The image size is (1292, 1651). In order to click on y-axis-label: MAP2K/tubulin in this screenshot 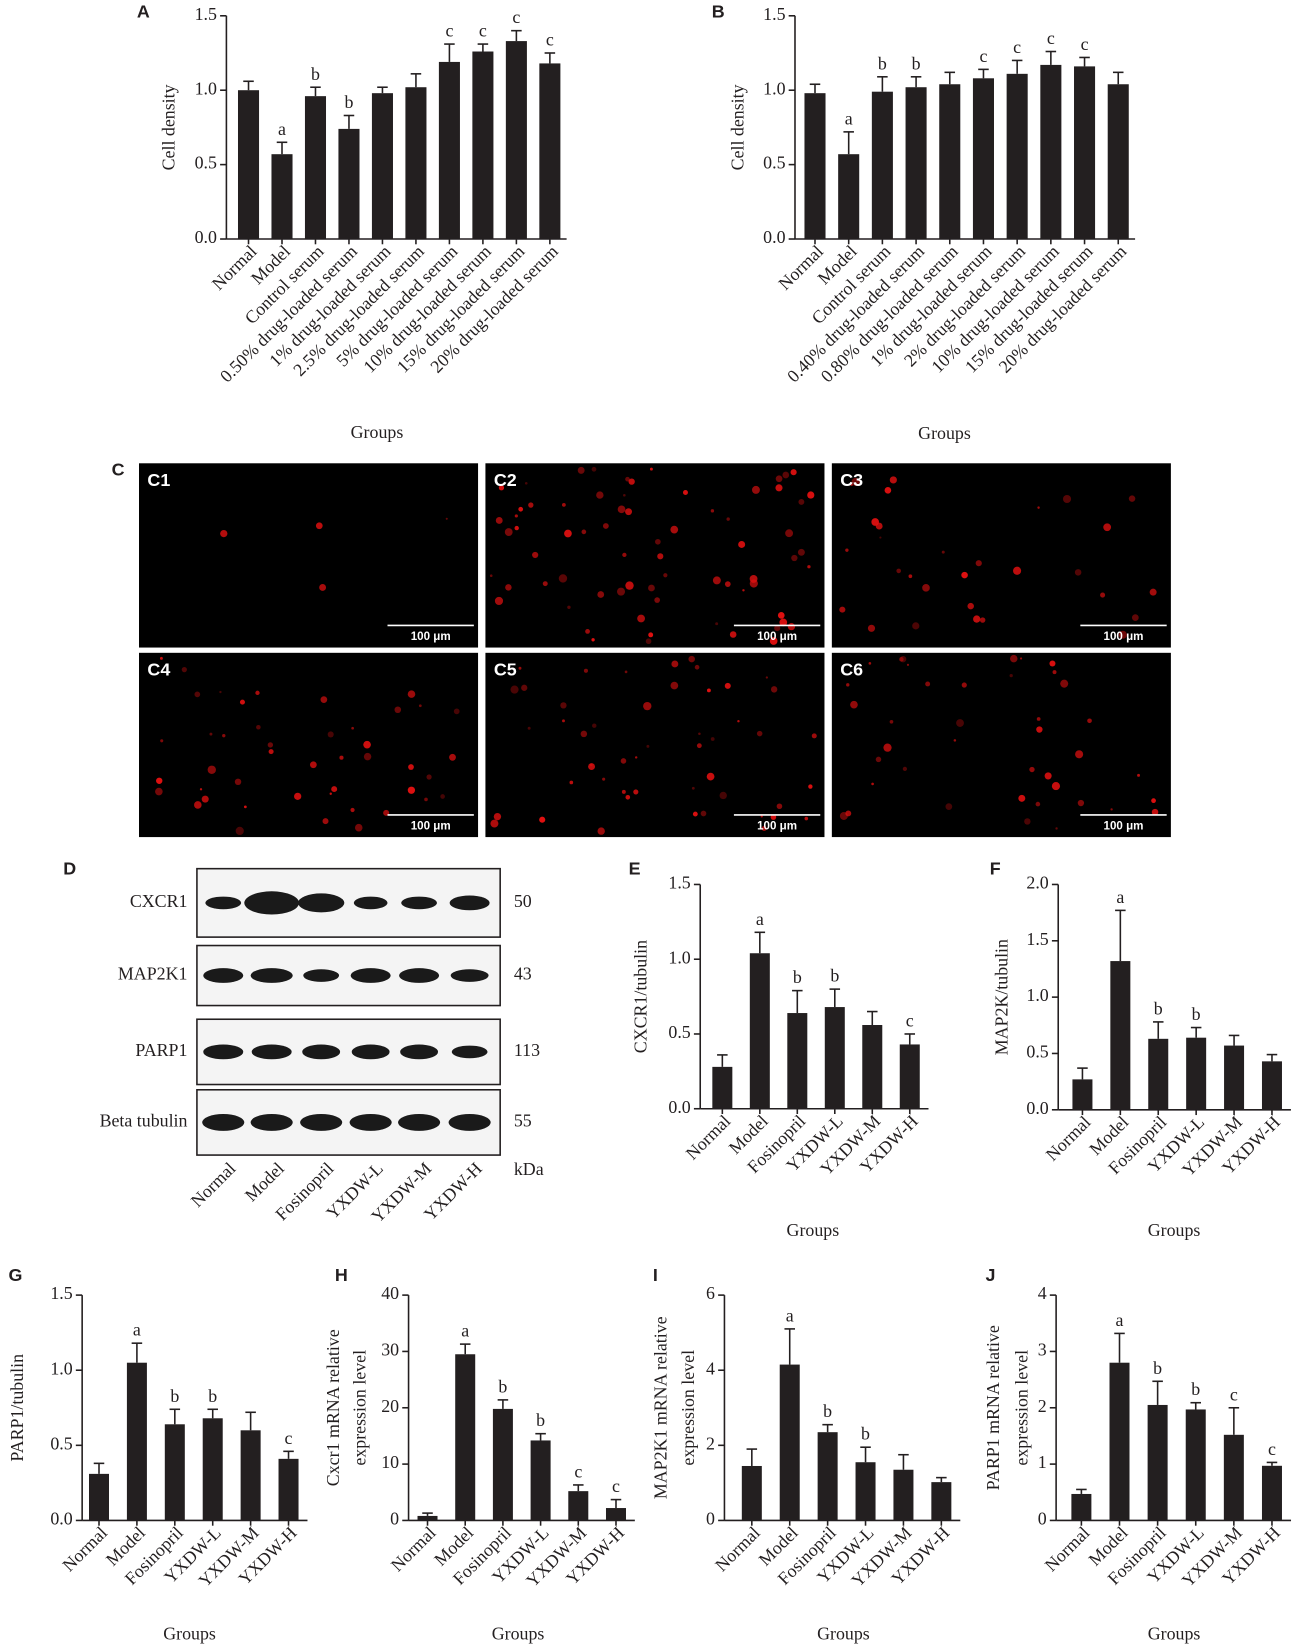, I will do `click(1002, 997)`.